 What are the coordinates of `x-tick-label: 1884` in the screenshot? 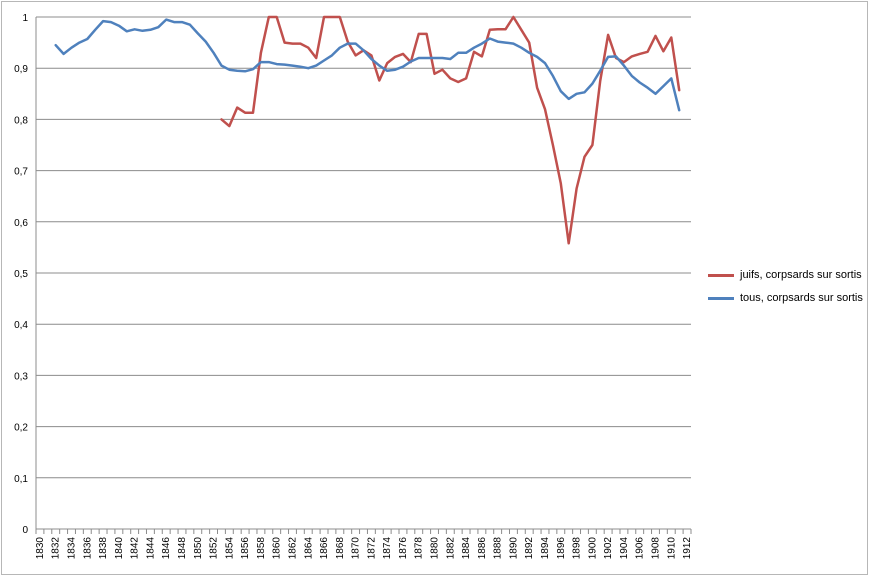 It's located at (466, 548).